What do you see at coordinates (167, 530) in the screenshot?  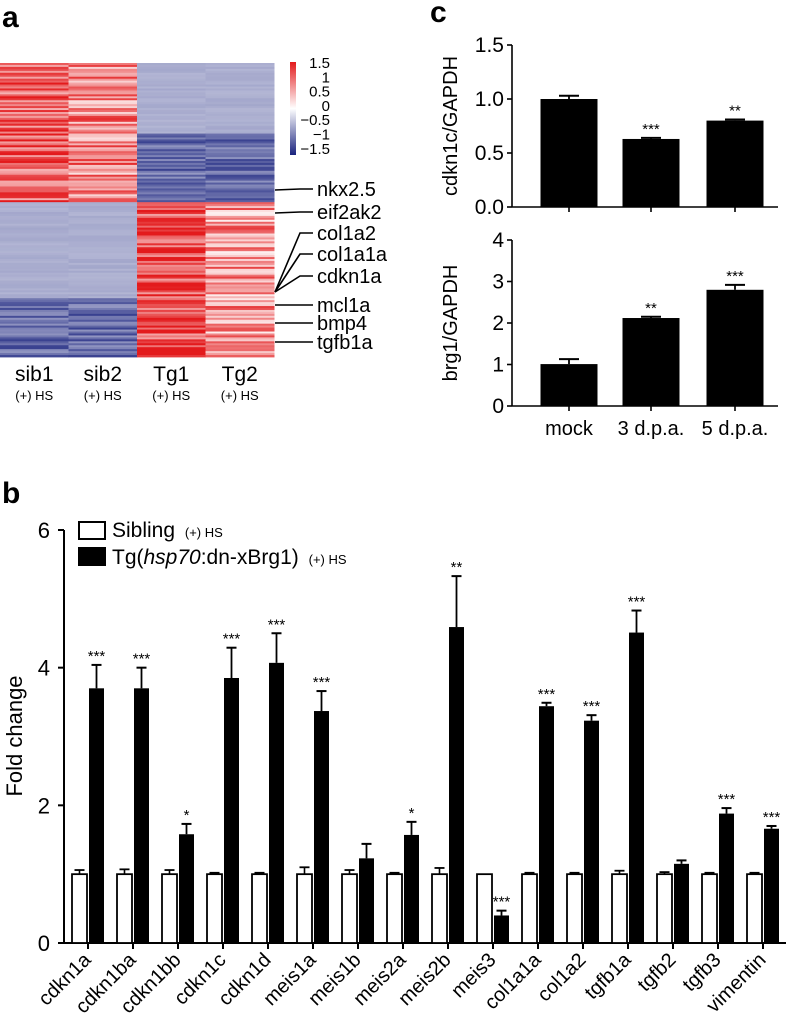 I see `legend-label-sibling: Sibling (+) HS` at bounding box center [167, 530].